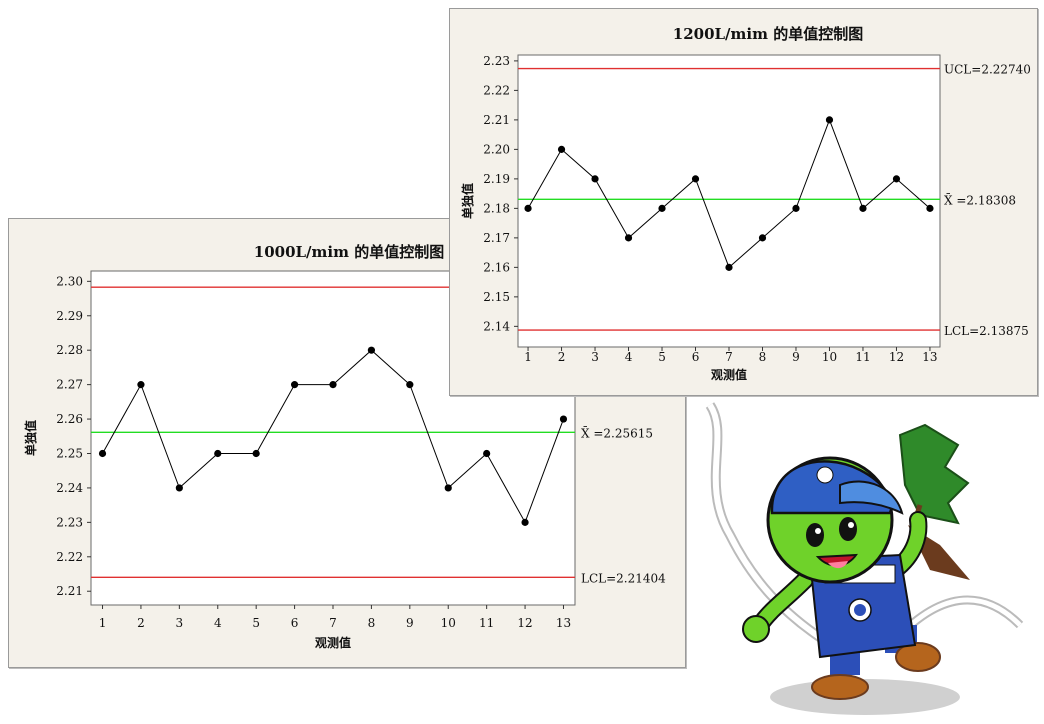 The image size is (1044, 724). I want to click on y-tick-label: 2.14, so click(496, 326).